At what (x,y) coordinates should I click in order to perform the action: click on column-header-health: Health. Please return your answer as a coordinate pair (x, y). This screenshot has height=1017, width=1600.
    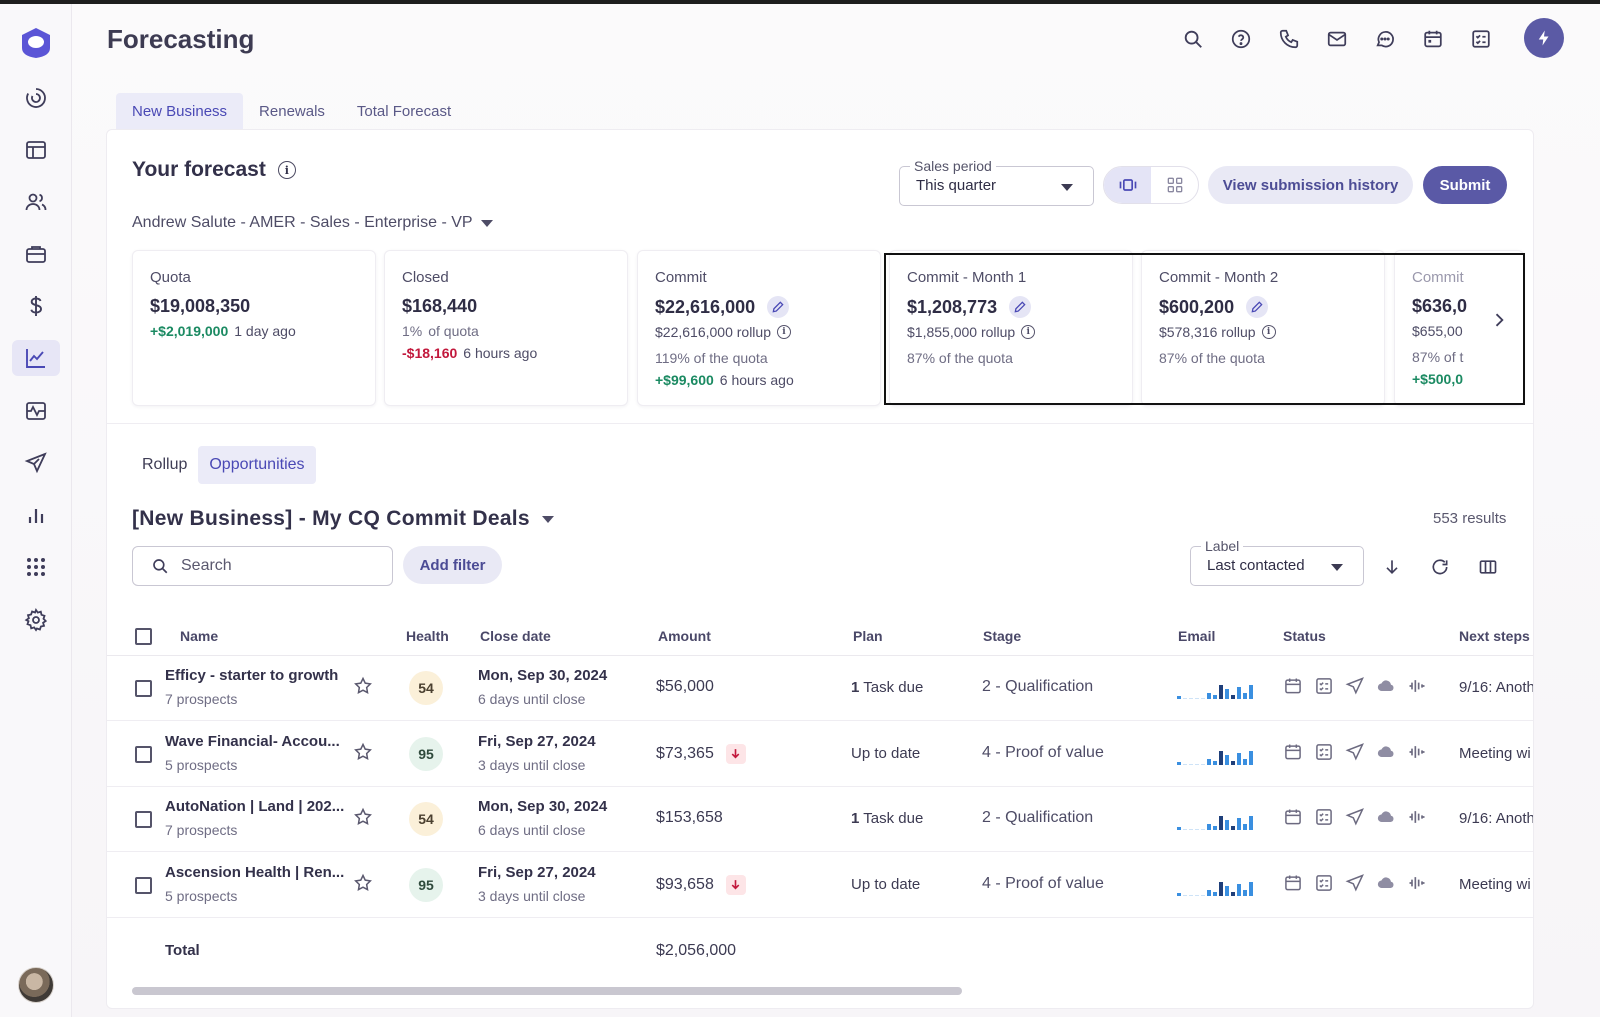
    Looking at the image, I should click on (427, 636).